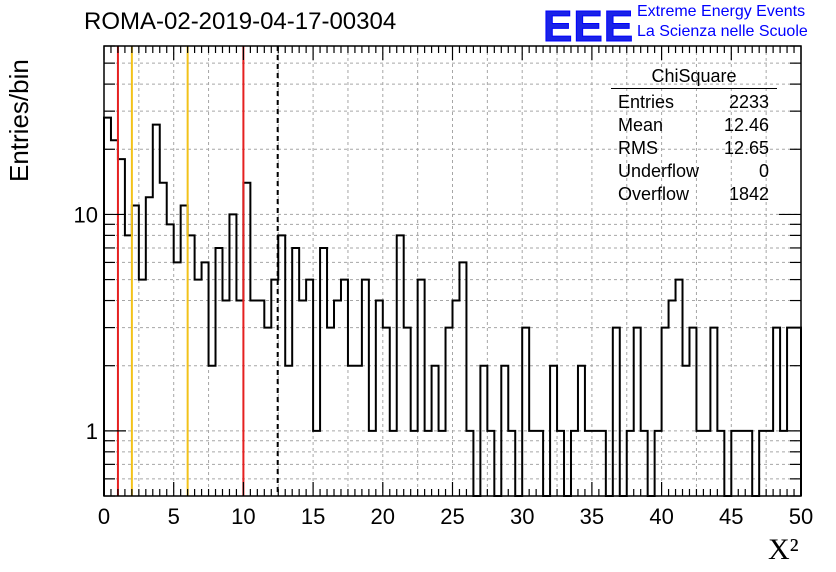 Image resolution: width=836 pixels, height=572 pixels. What do you see at coordinates (522, 516) in the screenshot?
I see `x-tick-label: 30` at bounding box center [522, 516].